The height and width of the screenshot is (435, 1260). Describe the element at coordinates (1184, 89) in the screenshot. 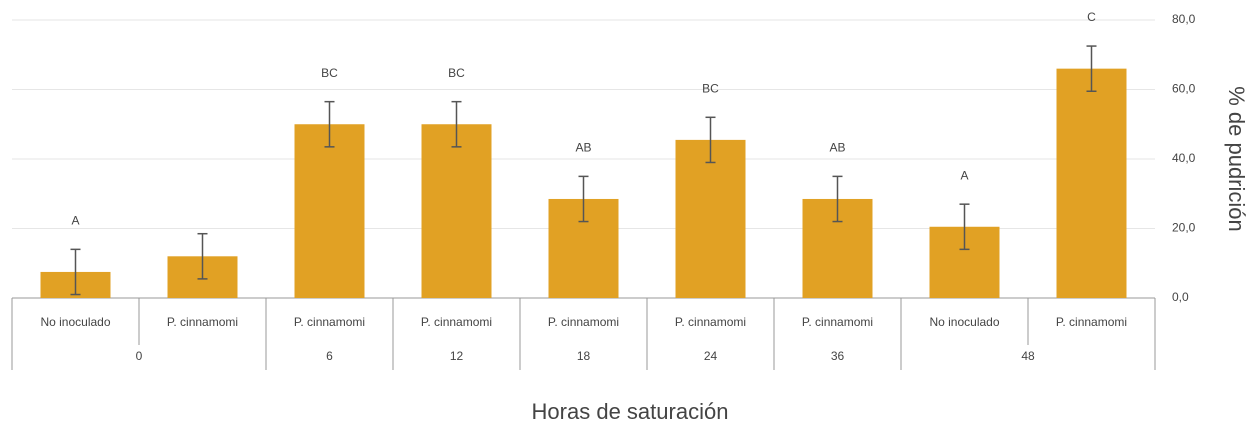

I see `y-tick-label: 60,0` at that location.